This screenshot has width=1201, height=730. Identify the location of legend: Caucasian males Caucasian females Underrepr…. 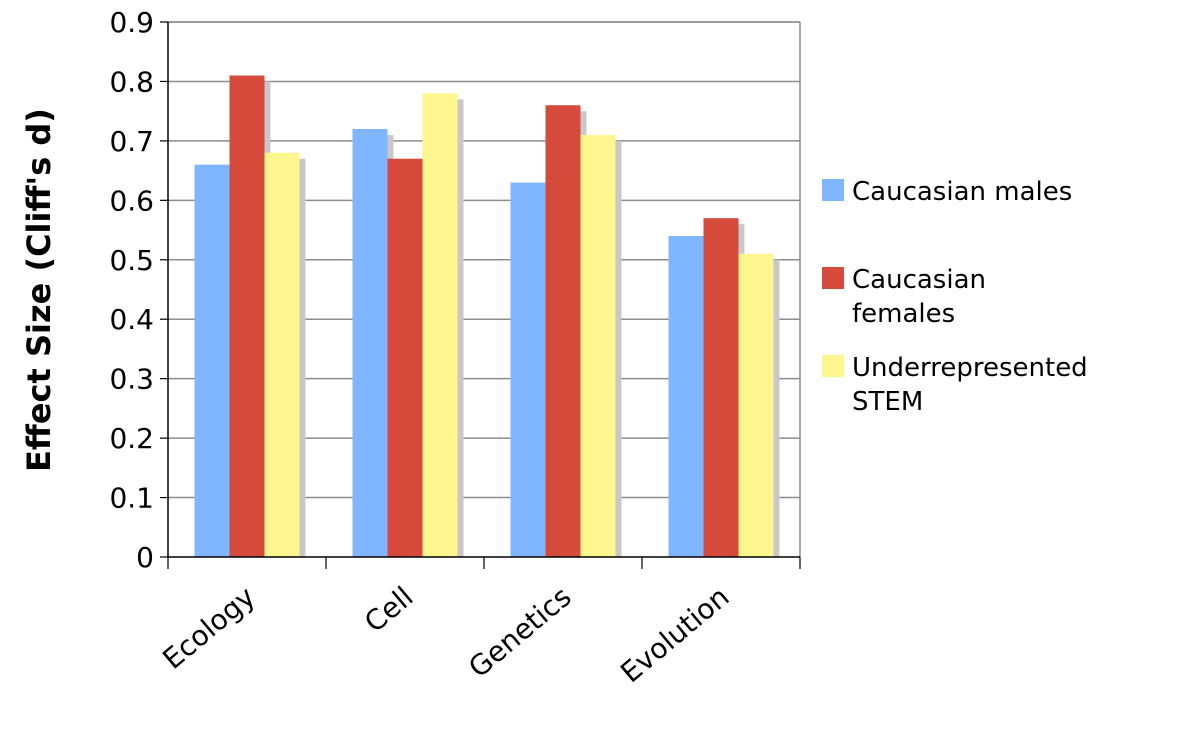
(955, 297).